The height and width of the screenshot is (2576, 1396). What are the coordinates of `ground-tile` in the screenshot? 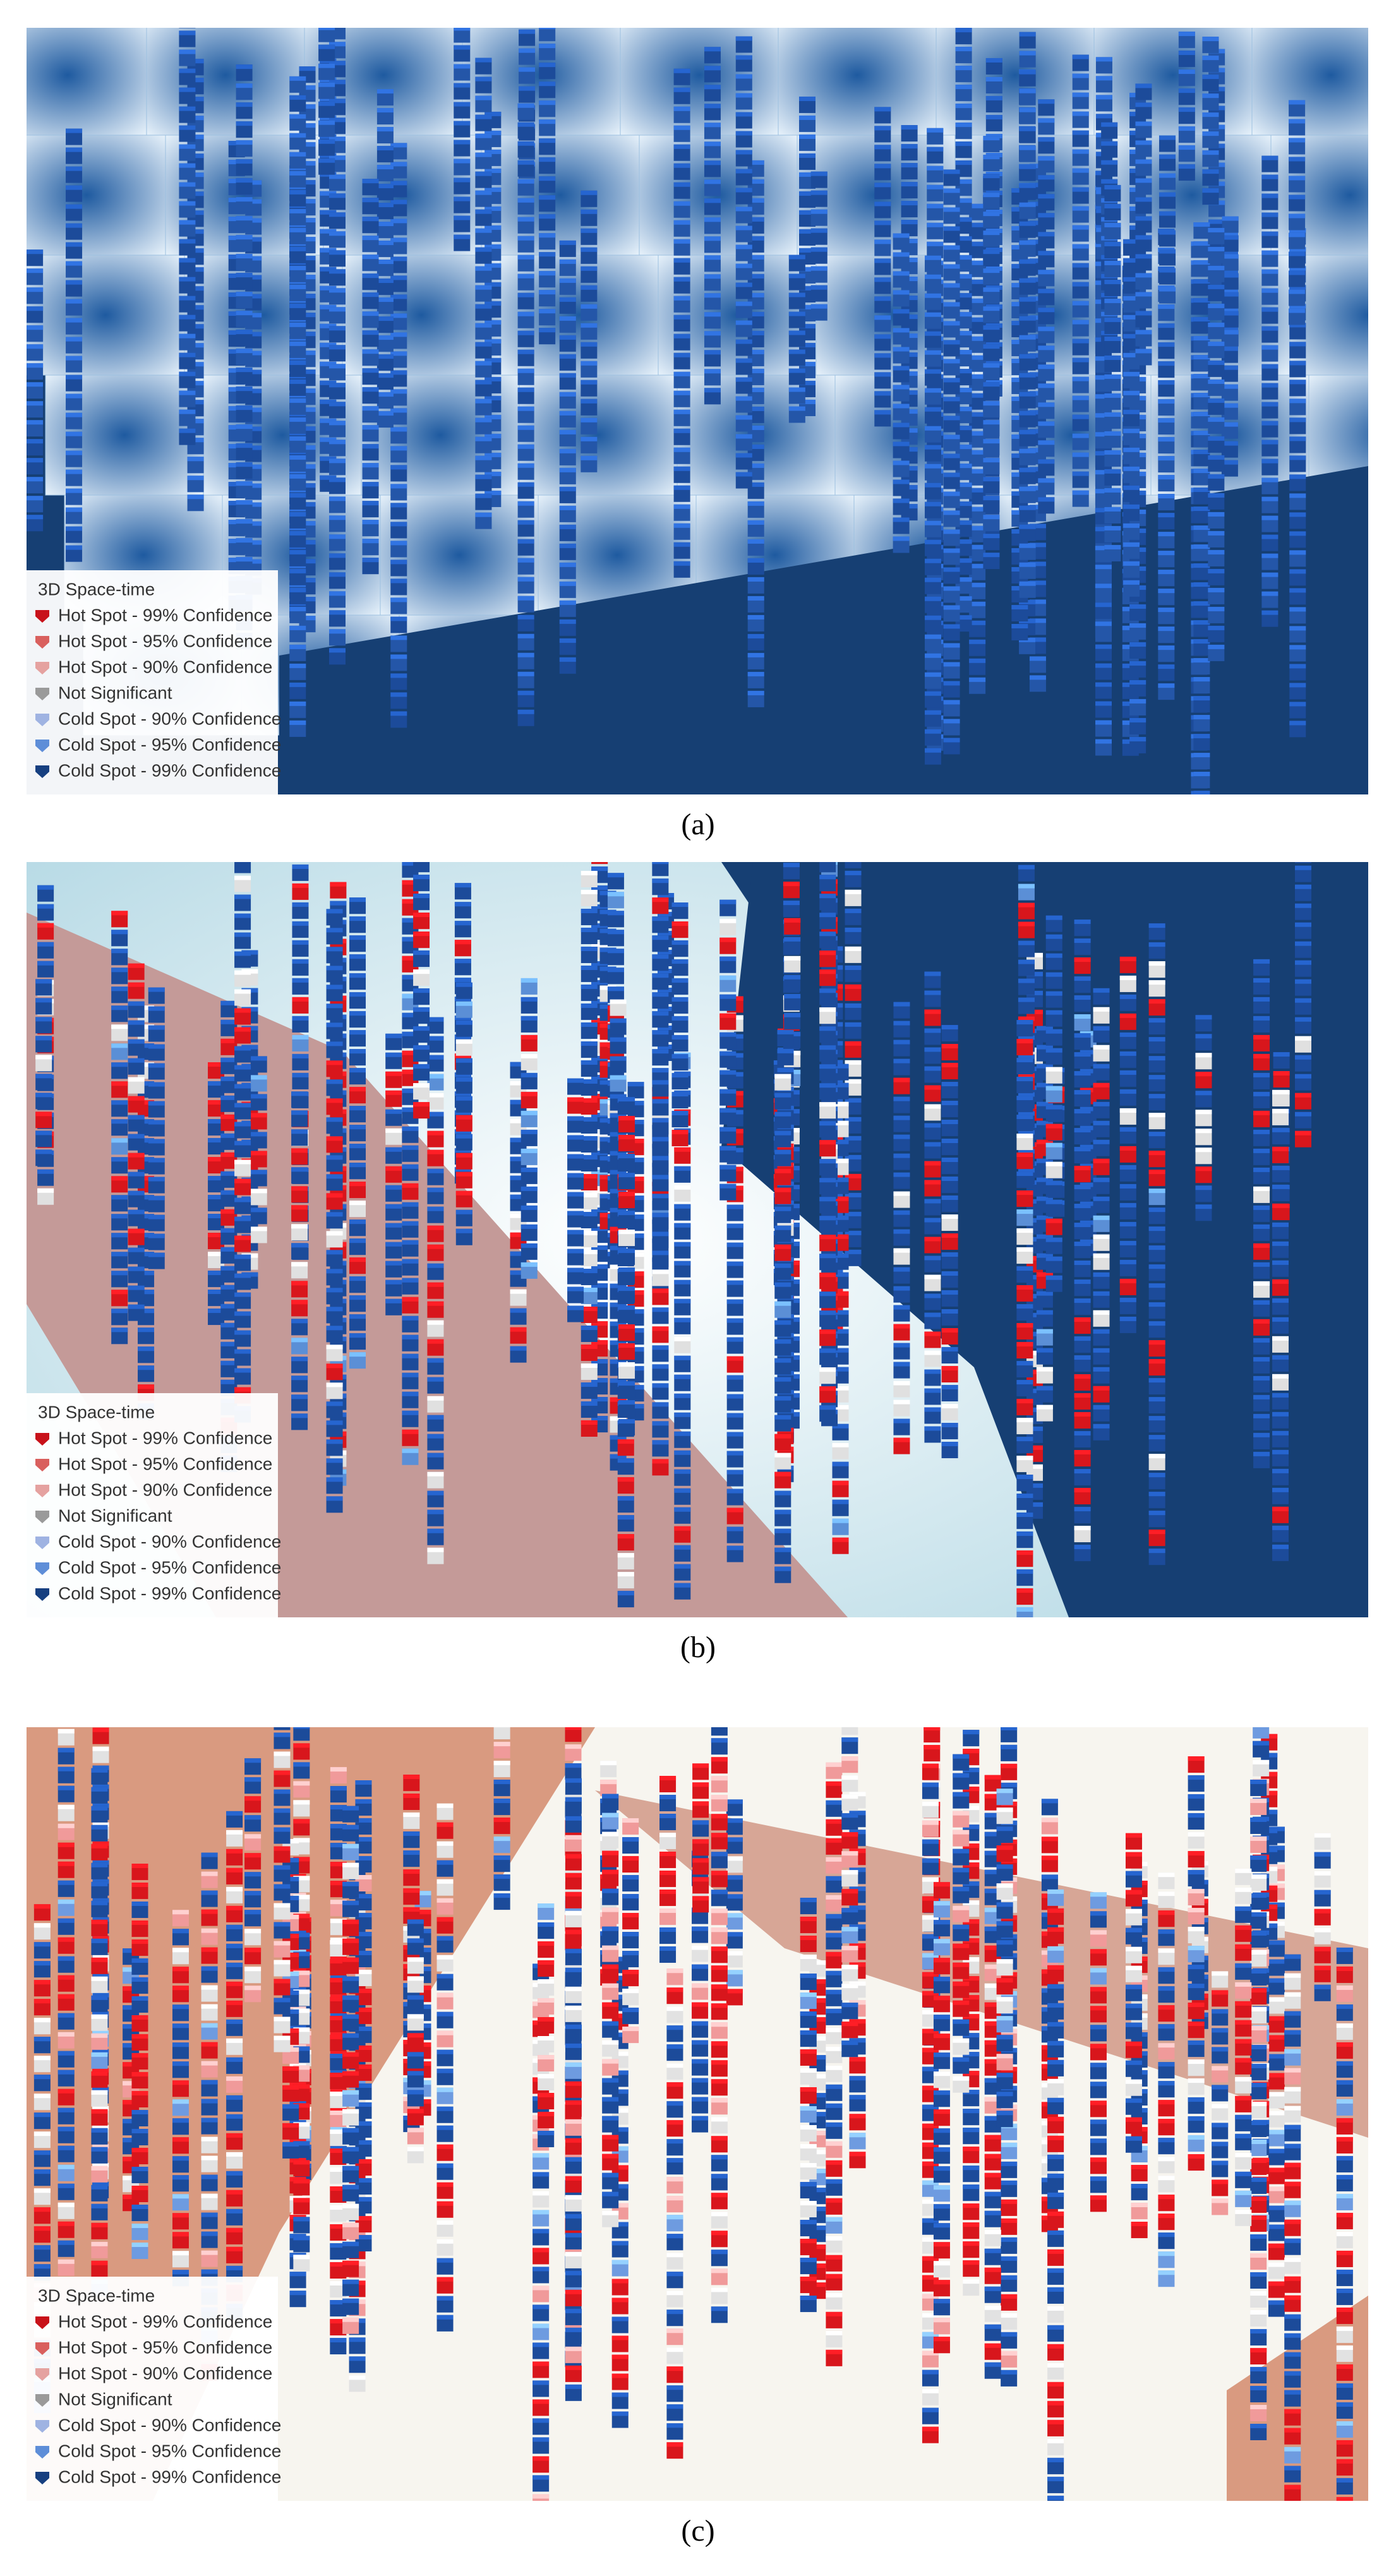 It's located at (1324, 75).